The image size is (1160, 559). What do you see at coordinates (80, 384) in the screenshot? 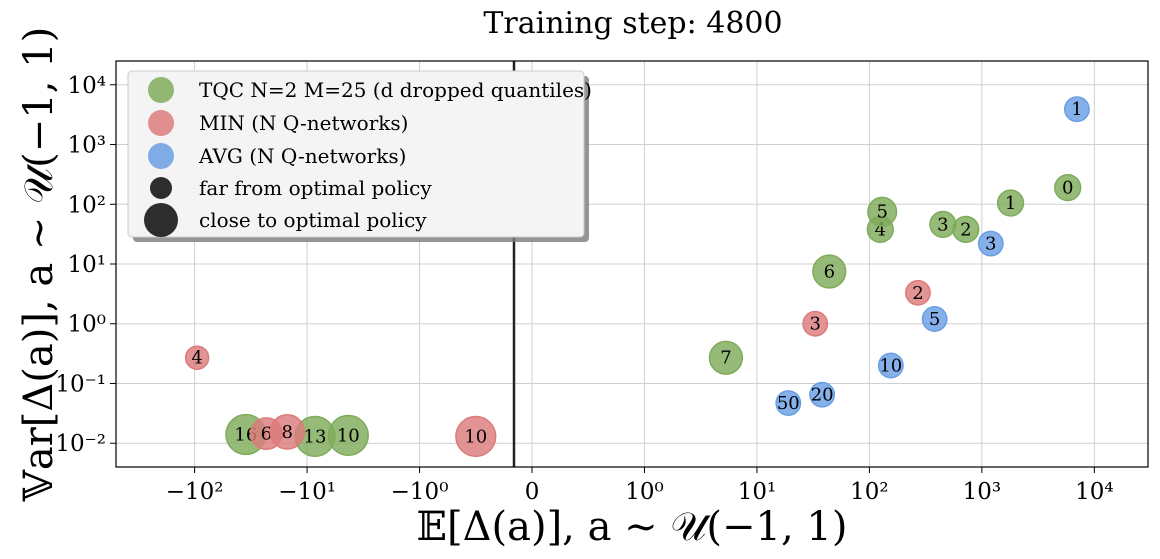
I see `y-tick-label: 10⁻¹` at bounding box center [80, 384].